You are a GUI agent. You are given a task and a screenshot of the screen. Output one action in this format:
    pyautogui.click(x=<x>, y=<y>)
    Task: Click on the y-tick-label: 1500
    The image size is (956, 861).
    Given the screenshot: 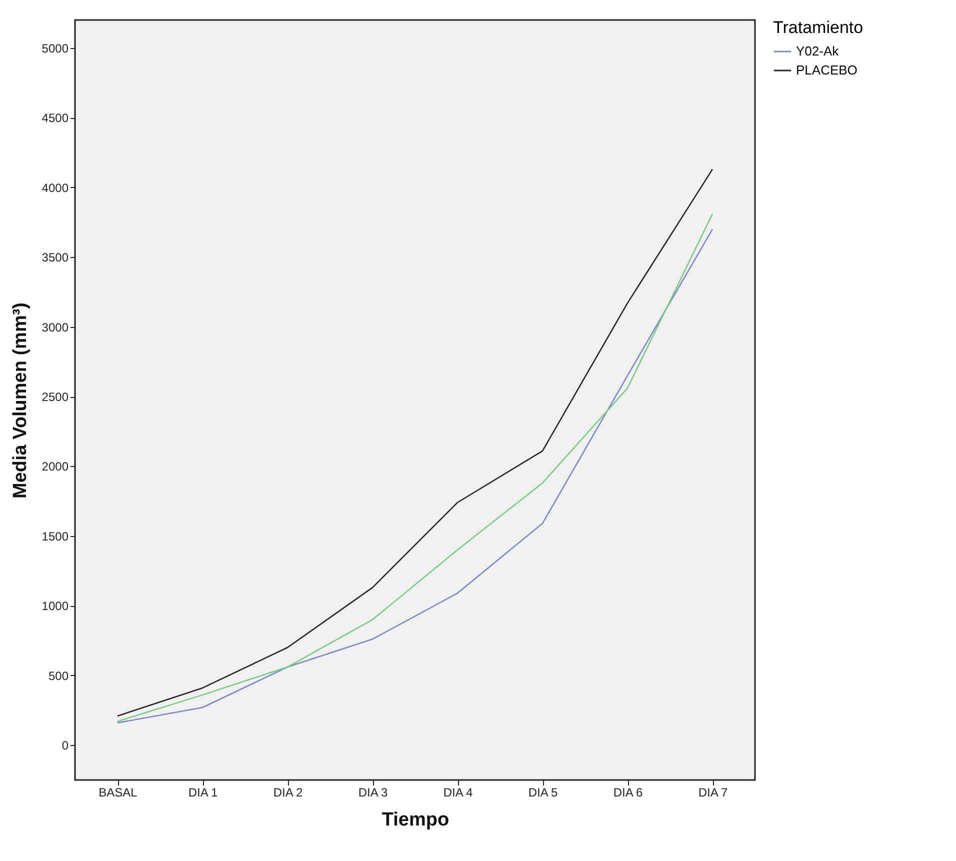 What is the action you would take?
    pyautogui.click(x=55, y=536)
    